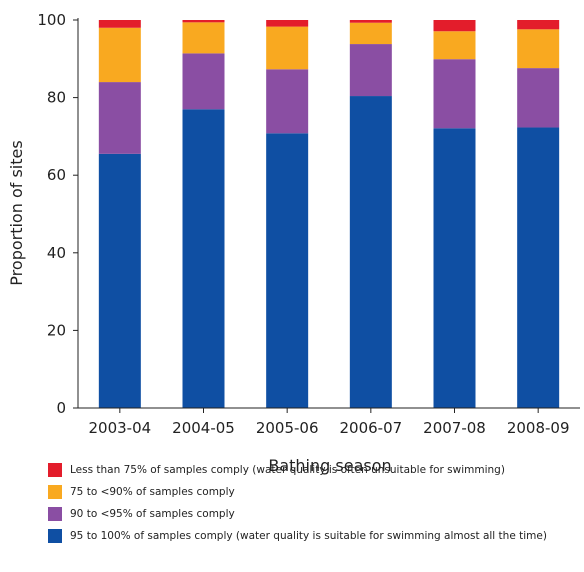 The width and height of the screenshot is (584, 572). I want to click on x-tick-label: 2008-09, so click(538, 428).